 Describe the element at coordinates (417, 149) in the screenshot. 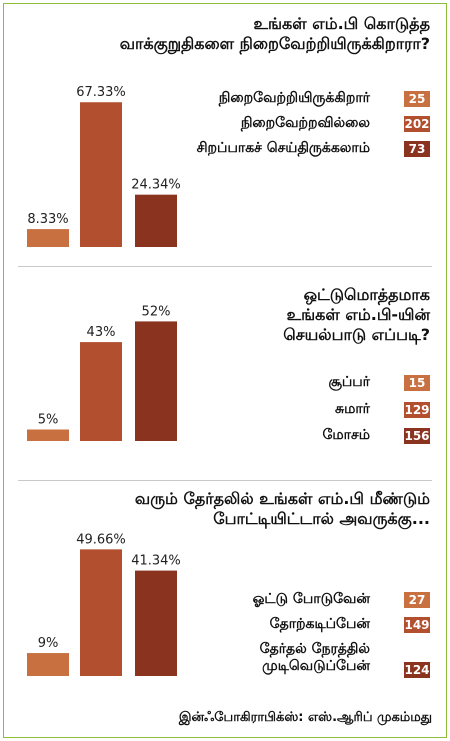

I see `legend-count: 73` at that location.